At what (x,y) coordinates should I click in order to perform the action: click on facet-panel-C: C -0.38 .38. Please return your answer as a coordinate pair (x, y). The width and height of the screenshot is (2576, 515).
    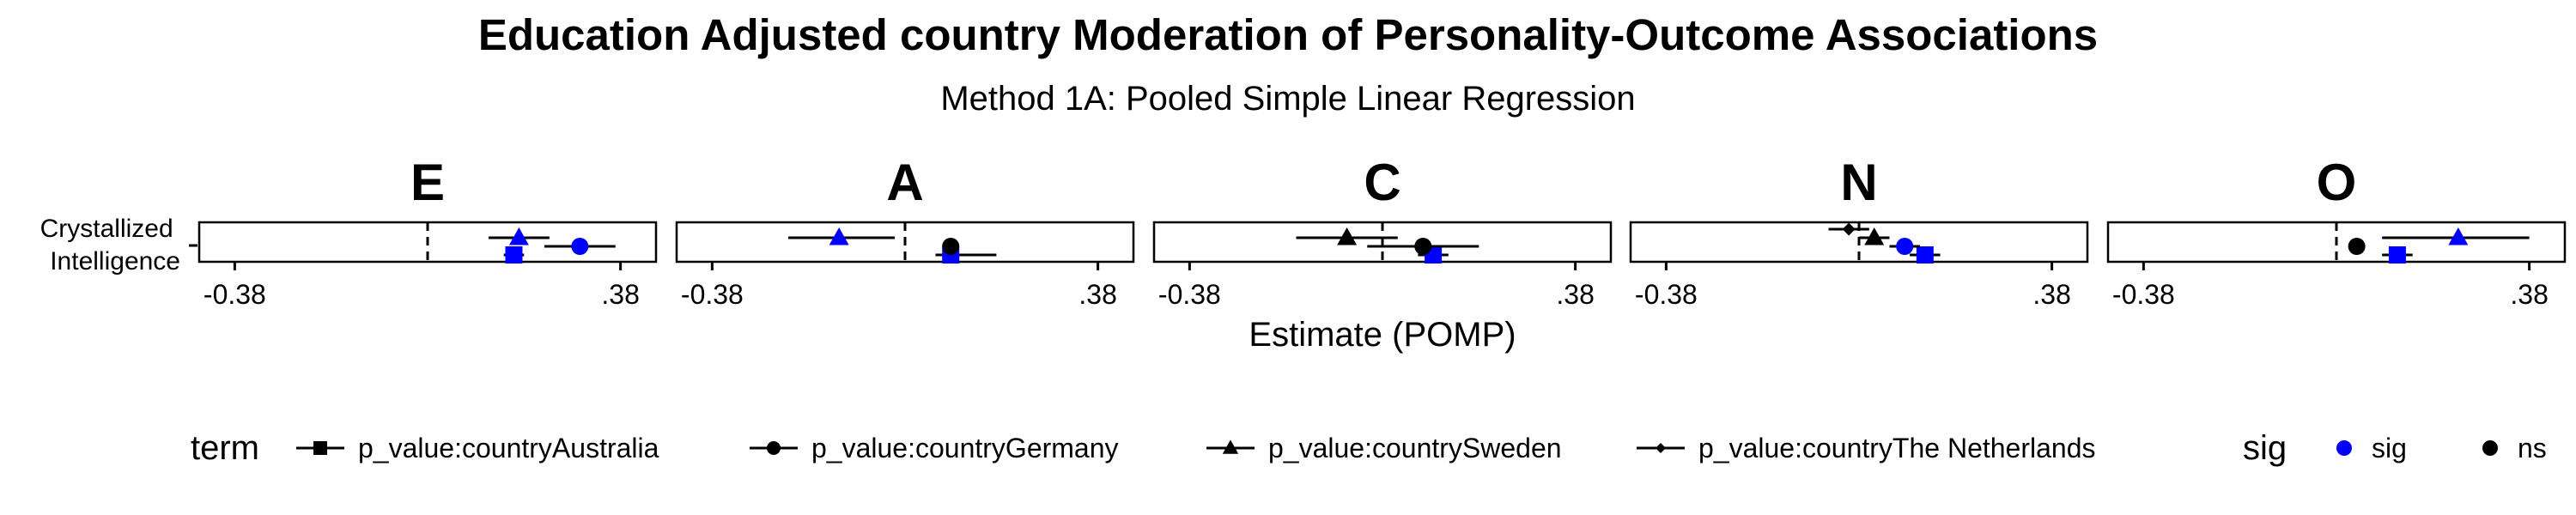
    Looking at the image, I should click on (1382, 232).